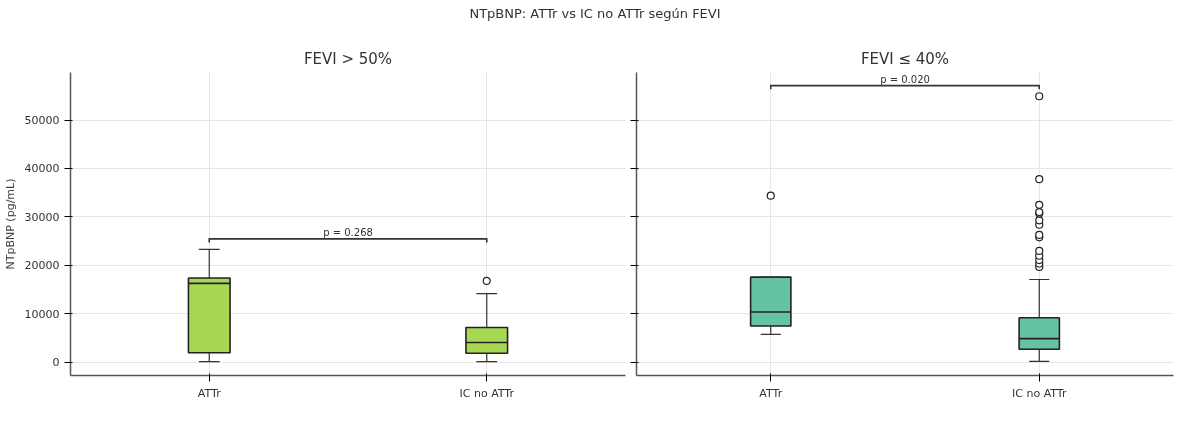 The height and width of the screenshot is (425, 1188). I want to click on chart-title: NTpBNP: ATTr vs IC no ATTr según FEVI, so click(595, 14).